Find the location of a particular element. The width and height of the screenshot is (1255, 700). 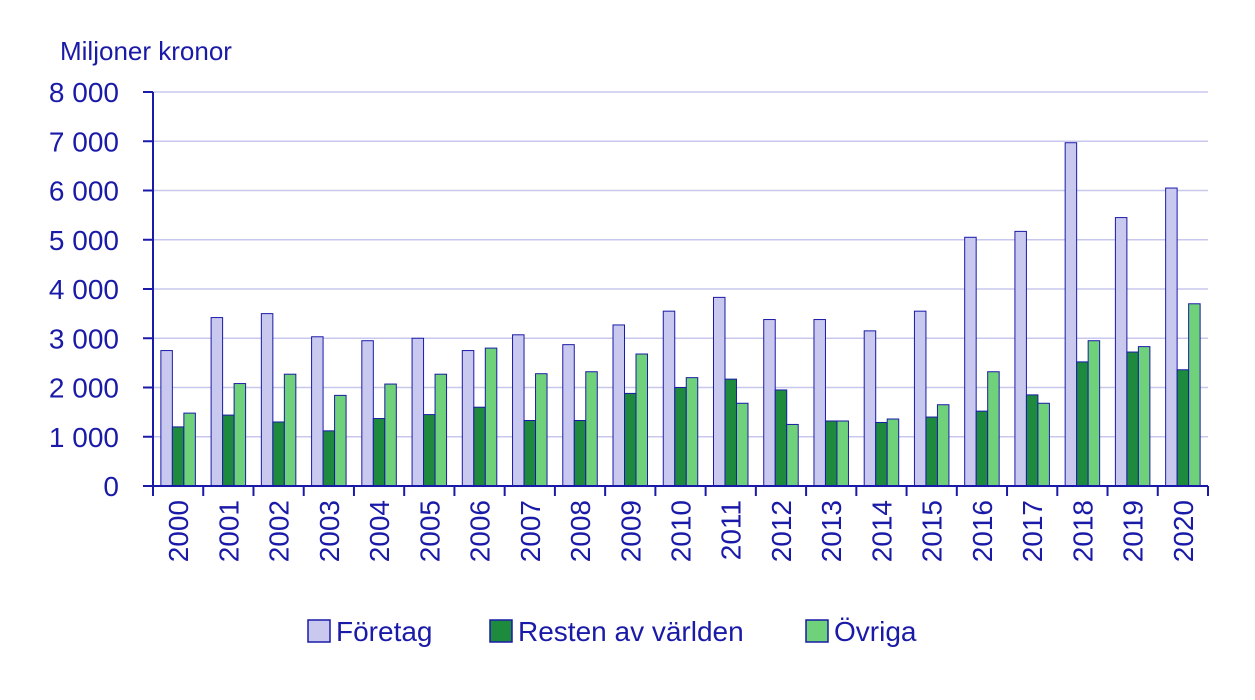

bar-1-2016 is located at coordinates (982, 448).